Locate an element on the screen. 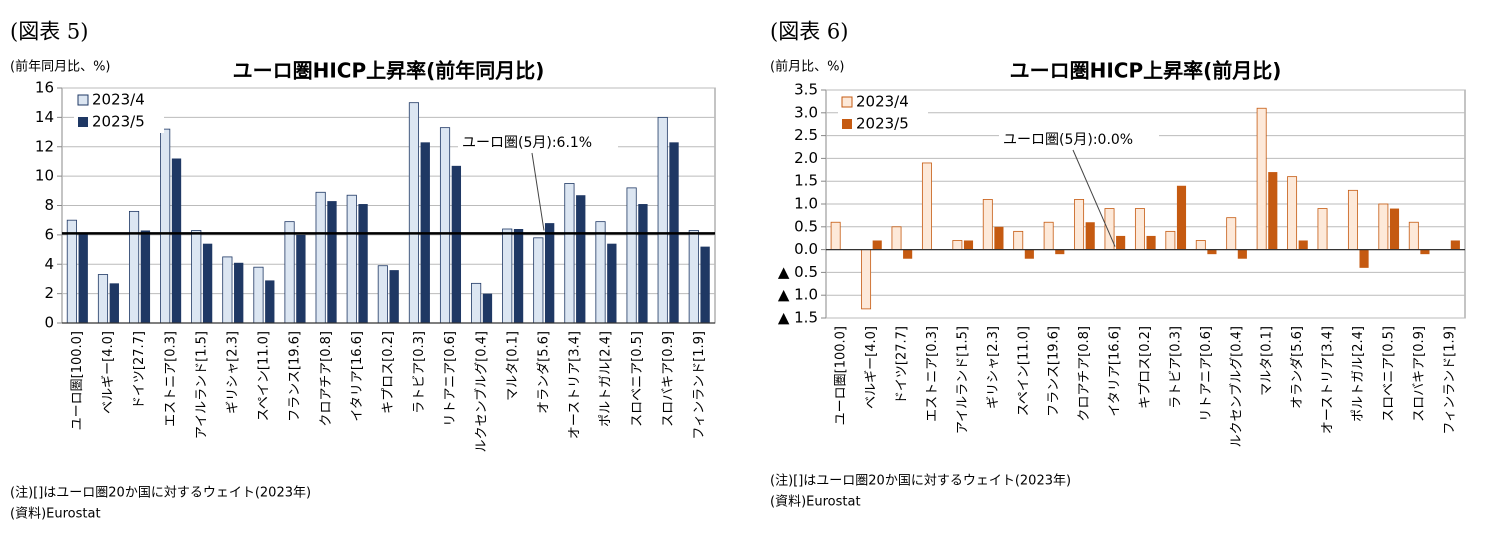 This screenshot has width=1489, height=541. y-tick-label: ▲ 1.5 is located at coordinates (798, 318).